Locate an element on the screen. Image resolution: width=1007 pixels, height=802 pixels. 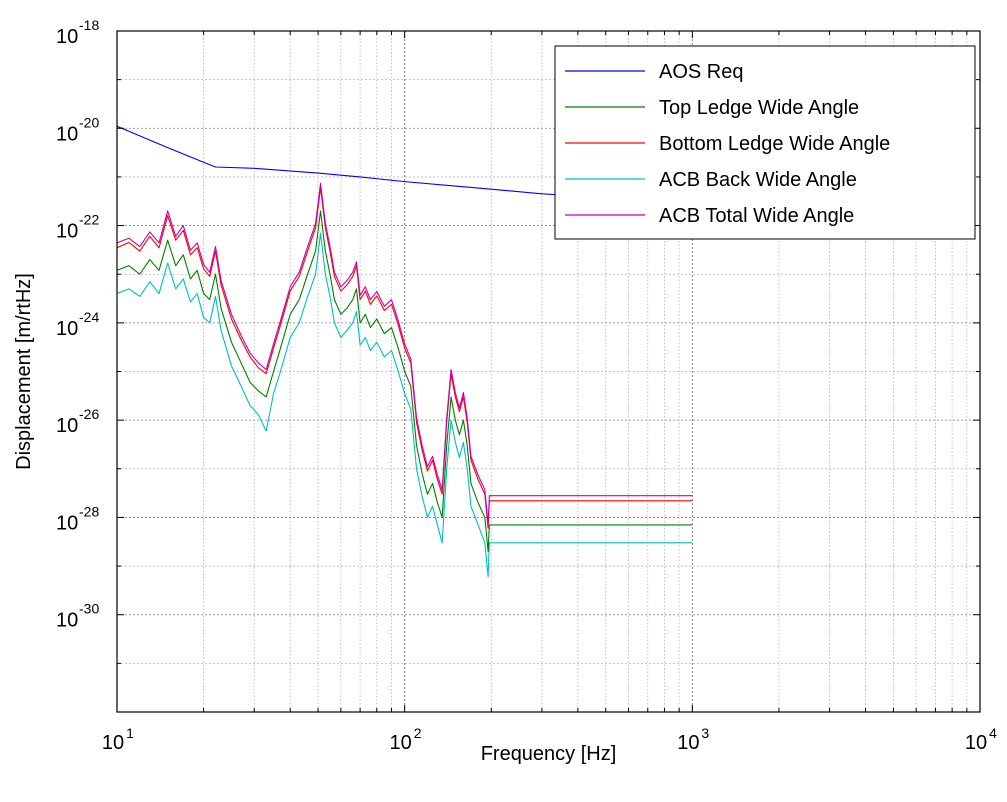
x-tick-exponent: 3 is located at coordinates (705, 733).